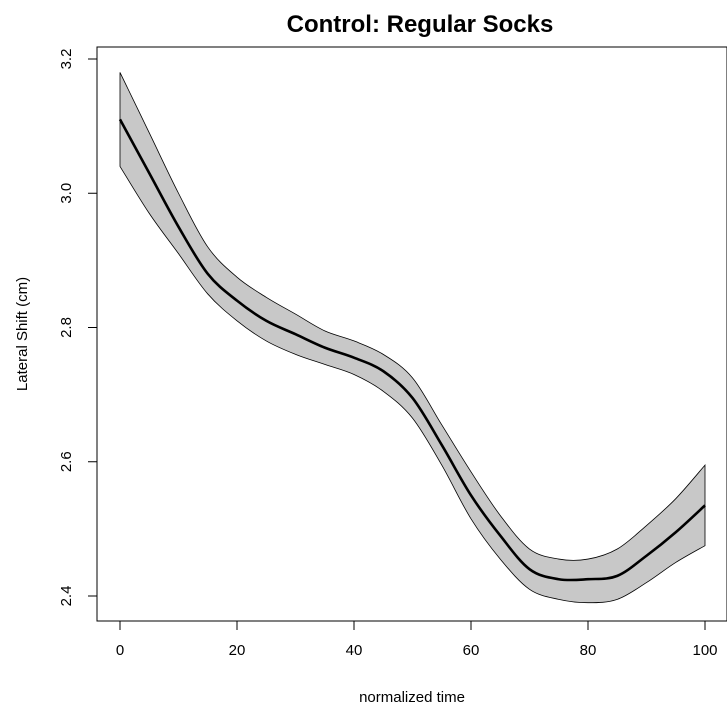  Describe the element at coordinates (78, 328) in the screenshot. I see `y-axis: 2.4 2.6 2.8 3.0 3.2` at that location.